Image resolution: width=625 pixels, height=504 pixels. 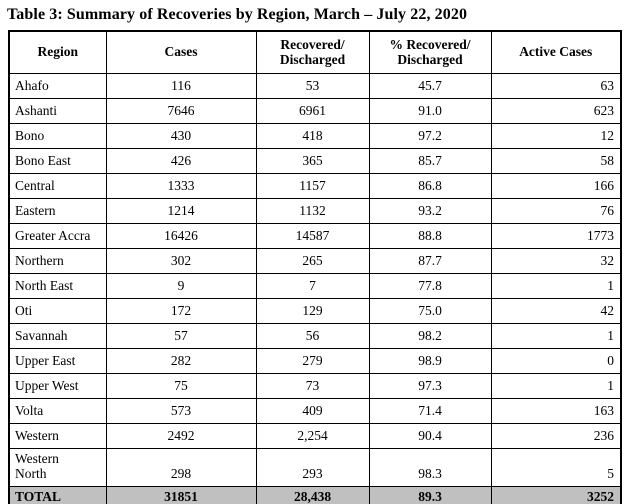 What do you see at coordinates (312, 410) in the screenshot?
I see `cell-recovered: 409` at bounding box center [312, 410].